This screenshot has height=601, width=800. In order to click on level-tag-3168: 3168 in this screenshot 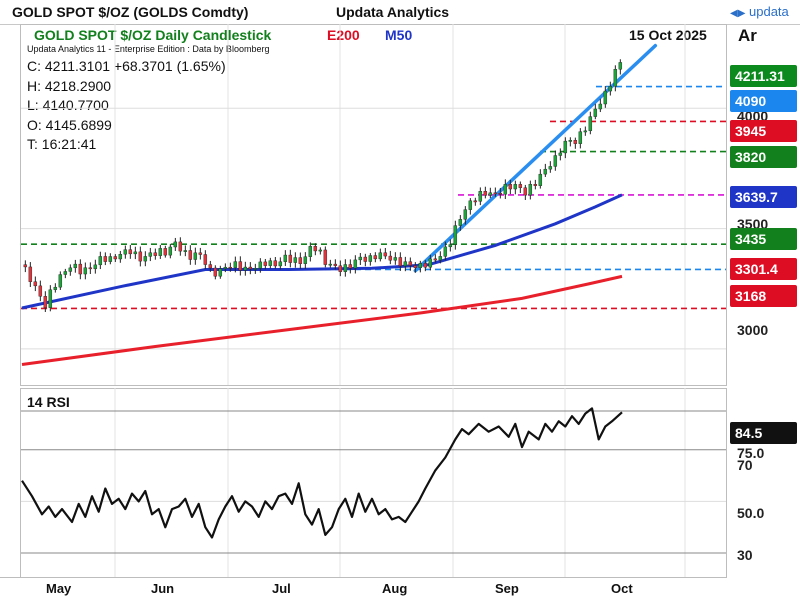, I will do `click(763, 296)`.